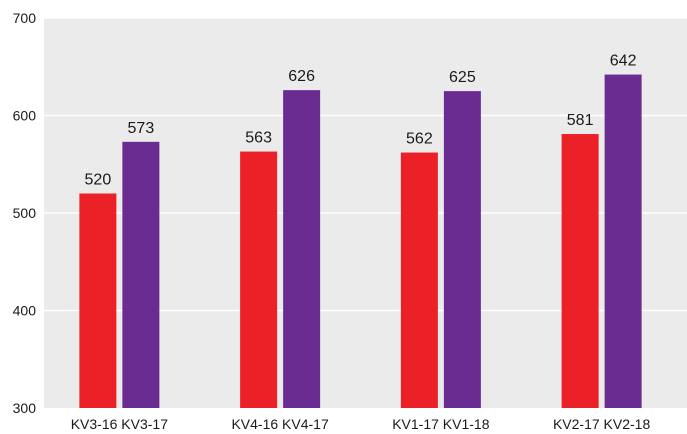  I want to click on x-category-label: KV2-17 KV2-18, so click(601, 424).